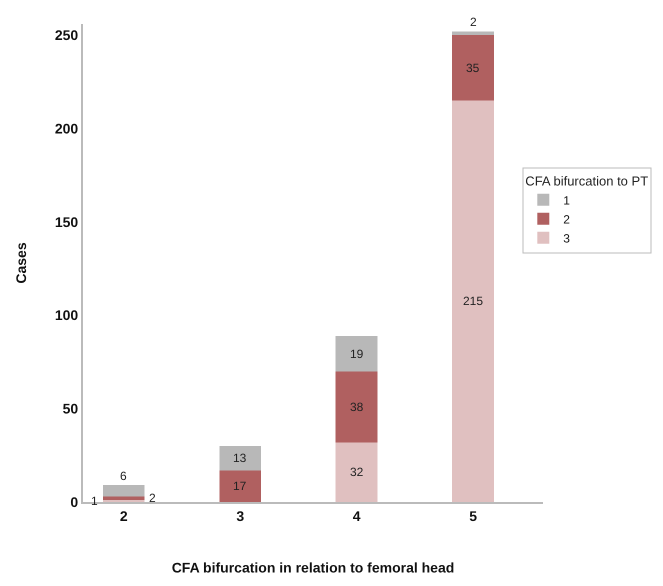  Describe the element at coordinates (124, 516) in the screenshot. I see `x-tick-label: 2` at that location.